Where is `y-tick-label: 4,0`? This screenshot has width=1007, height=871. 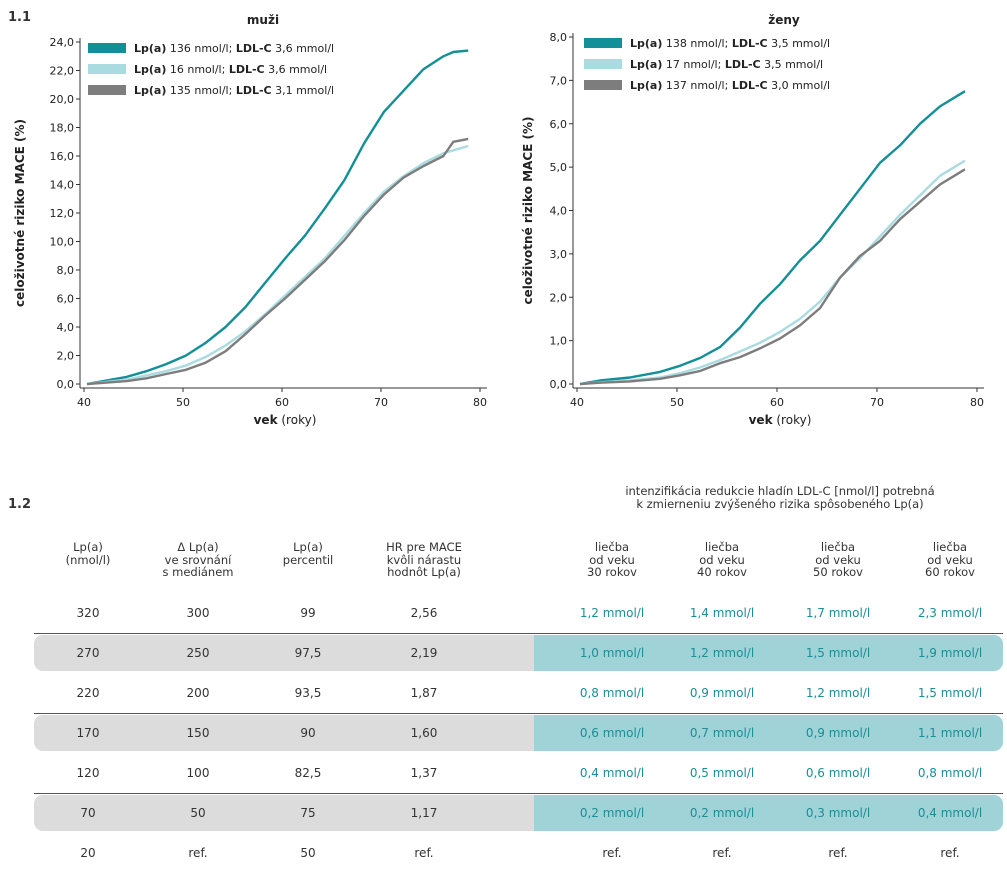 y-tick-label: 4,0 is located at coordinates (66, 327).